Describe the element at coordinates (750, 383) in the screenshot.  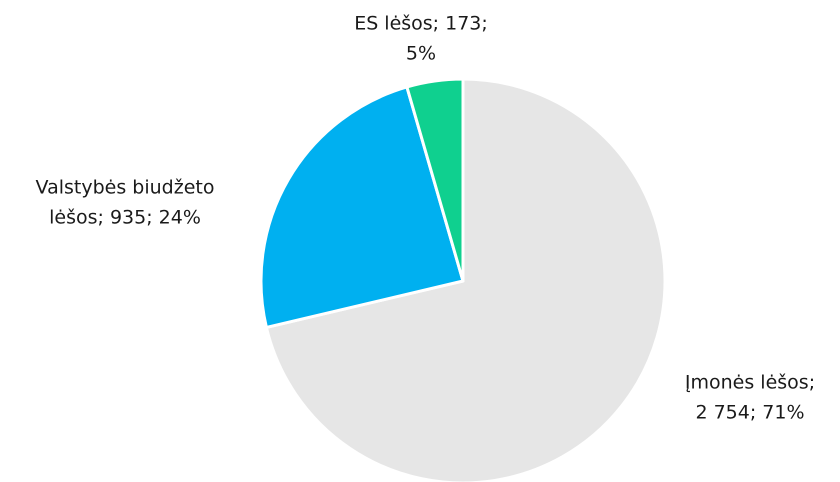
I see `data-label: Įmonės lėšos;` at that location.